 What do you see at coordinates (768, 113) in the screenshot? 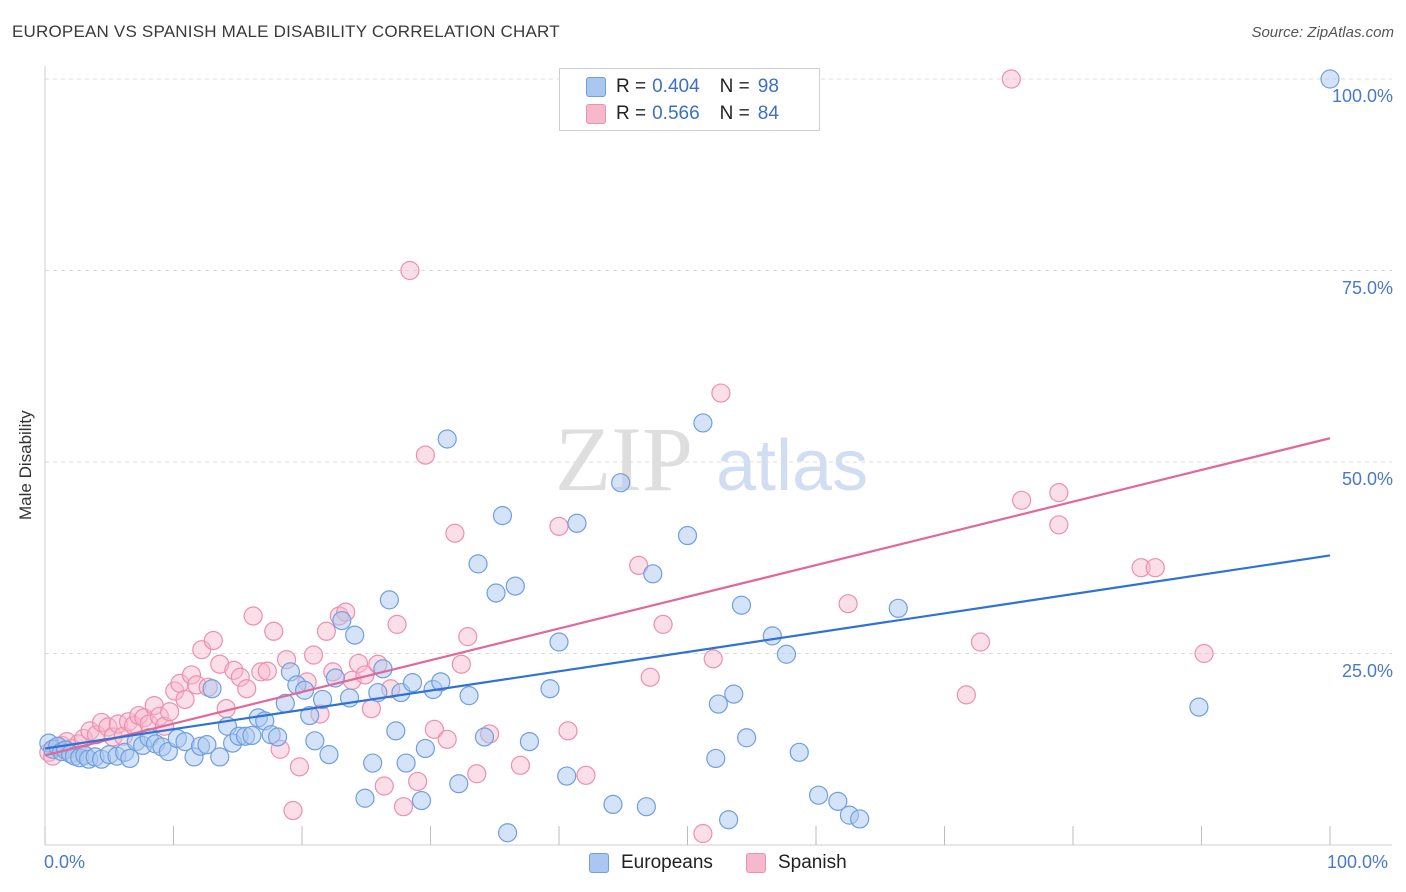
I see `legend-n-value: 84` at bounding box center [768, 113].